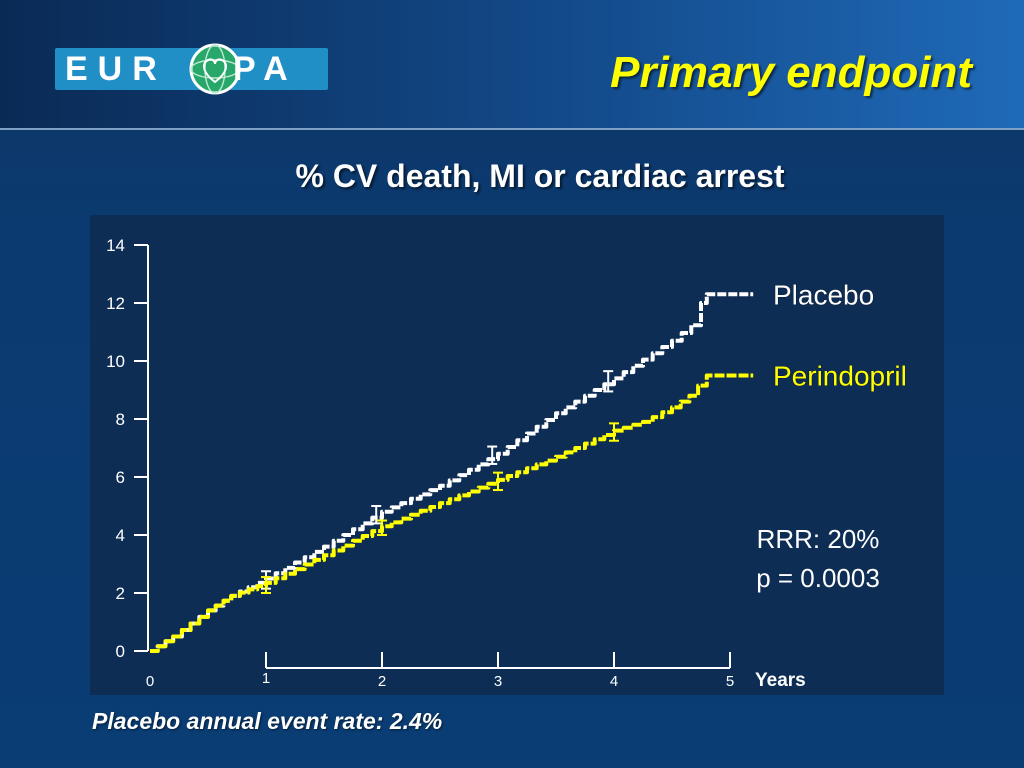 This screenshot has height=768, width=1024. I want to click on x-axis-label: Years, so click(780, 680).